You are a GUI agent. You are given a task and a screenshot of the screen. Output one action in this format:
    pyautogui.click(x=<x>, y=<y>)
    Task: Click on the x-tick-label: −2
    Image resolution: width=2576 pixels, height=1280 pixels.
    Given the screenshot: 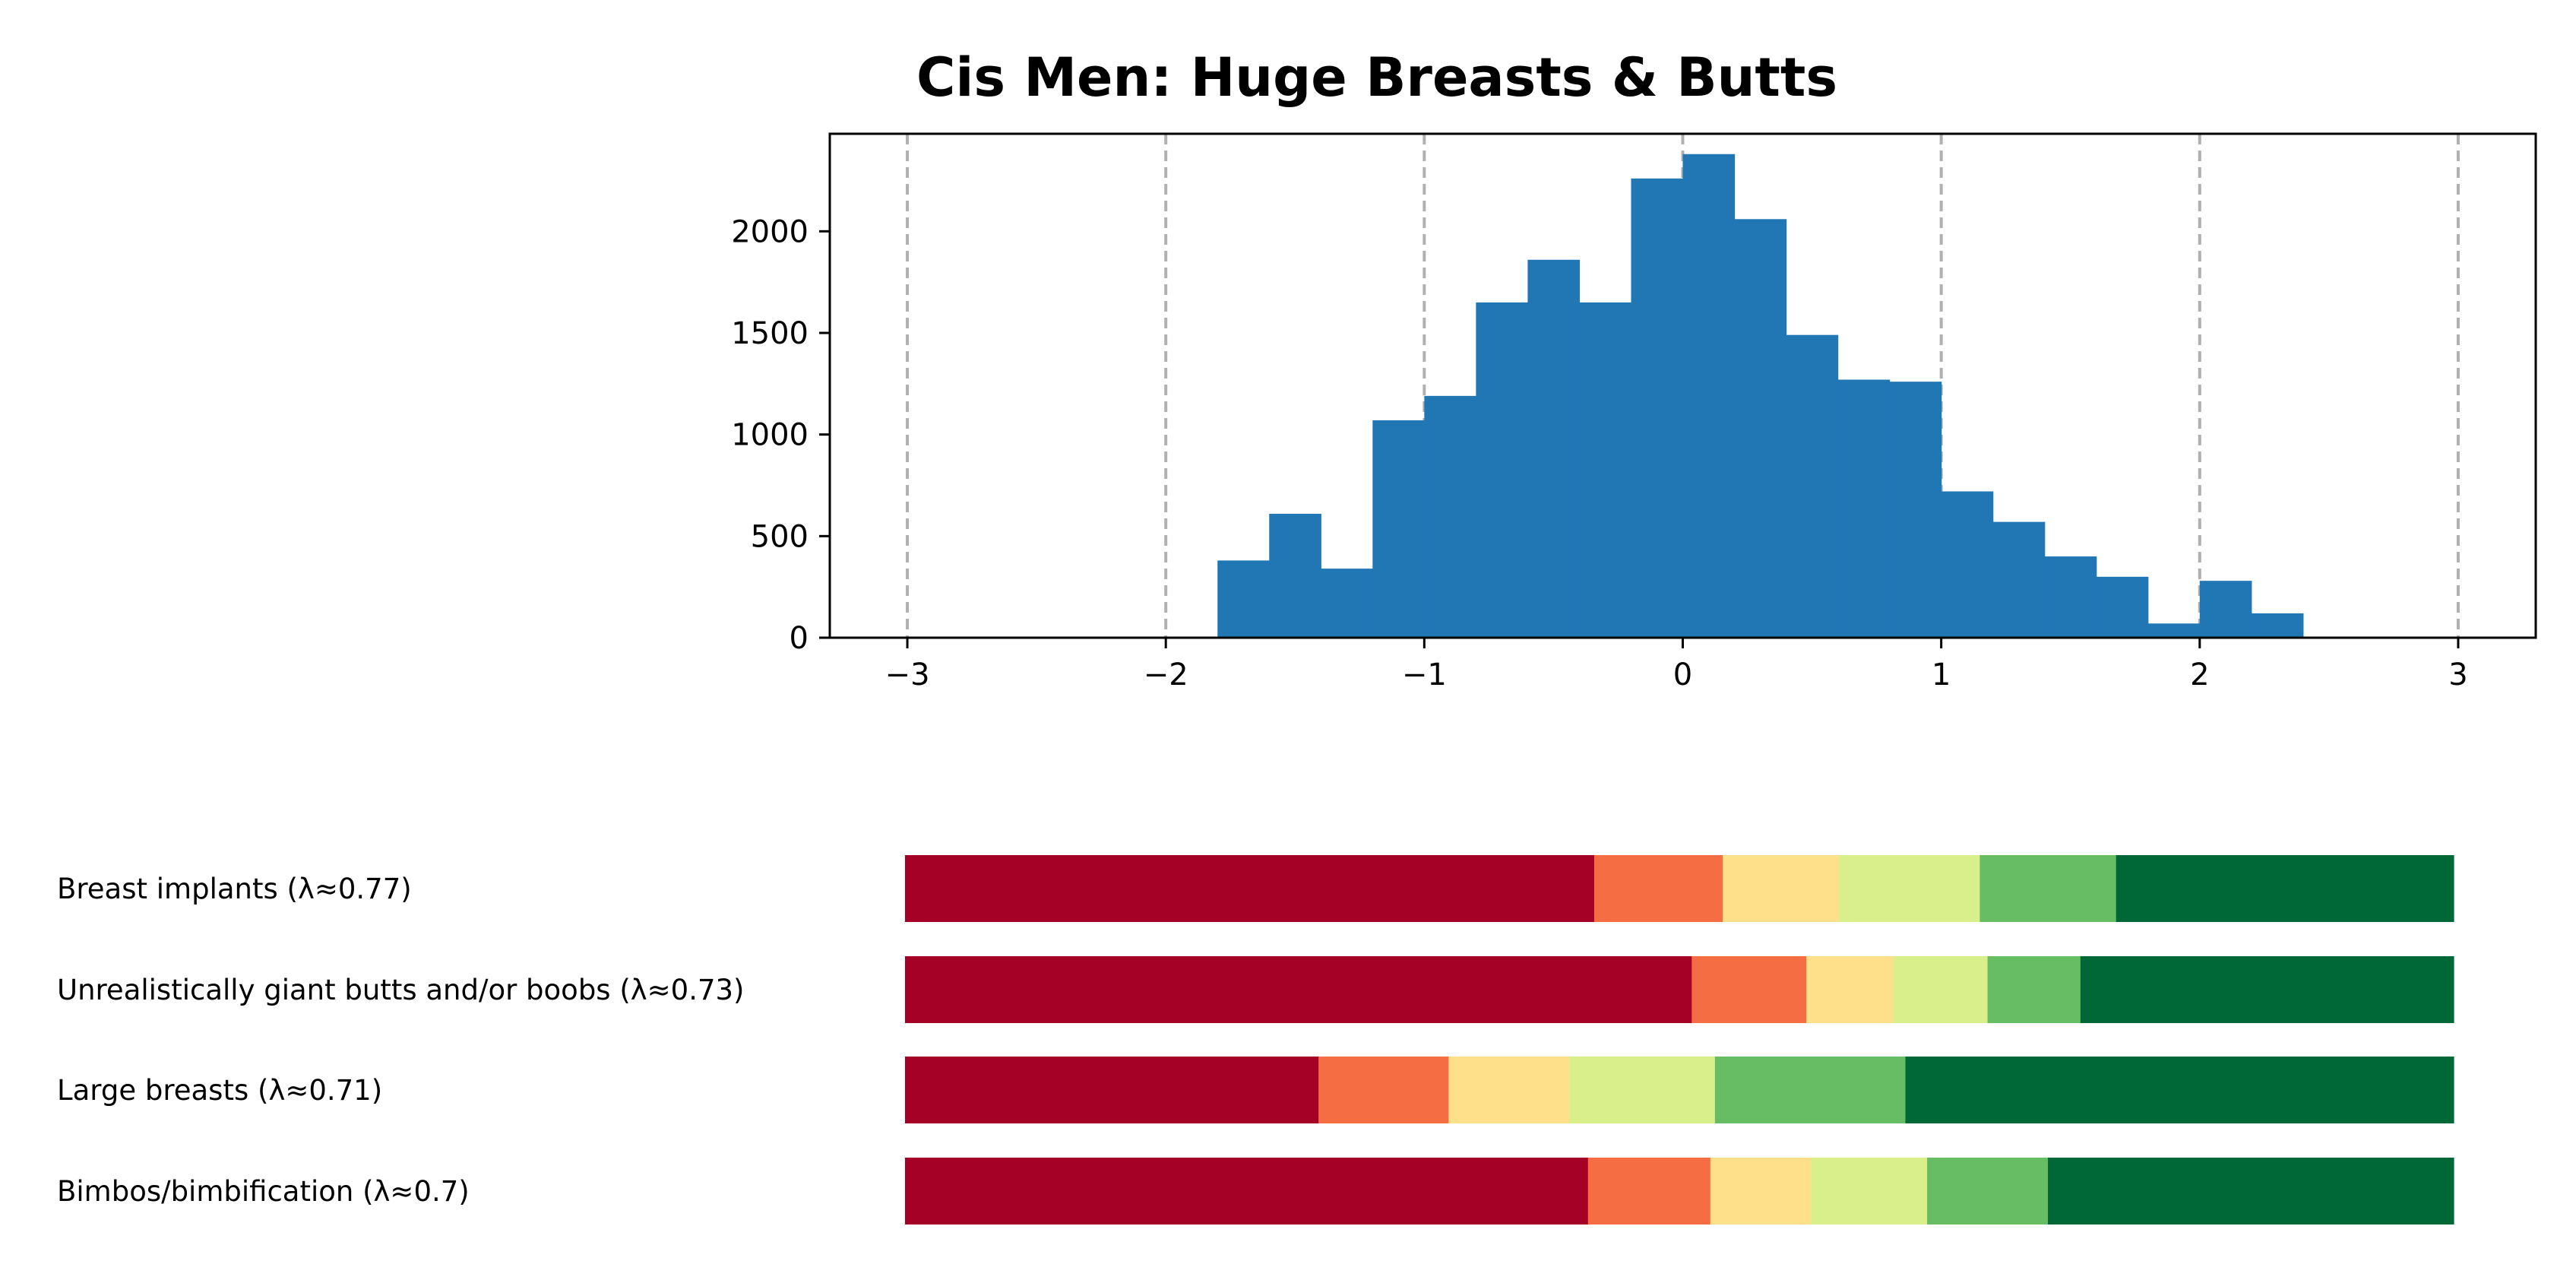 What is the action you would take?
    pyautogui.click(x=1166, y=674)
    